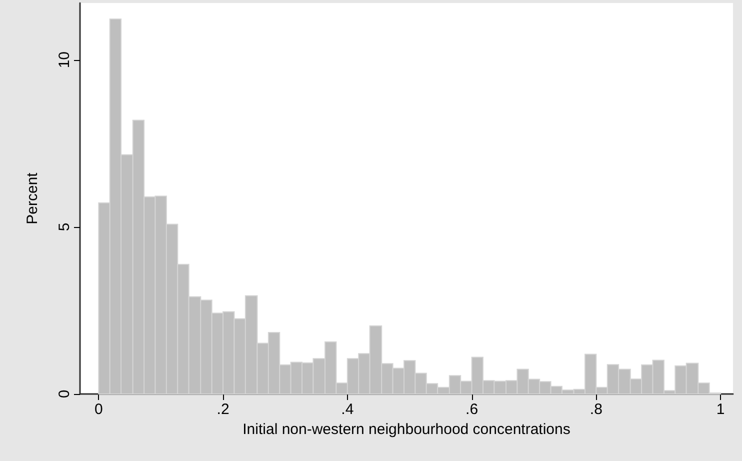 This screenshot has height=461, width=742. What do you see at coordinates (223, 409) in the screenshot?
I see `x-tick-label: .2` at bounding box center [223, 409].